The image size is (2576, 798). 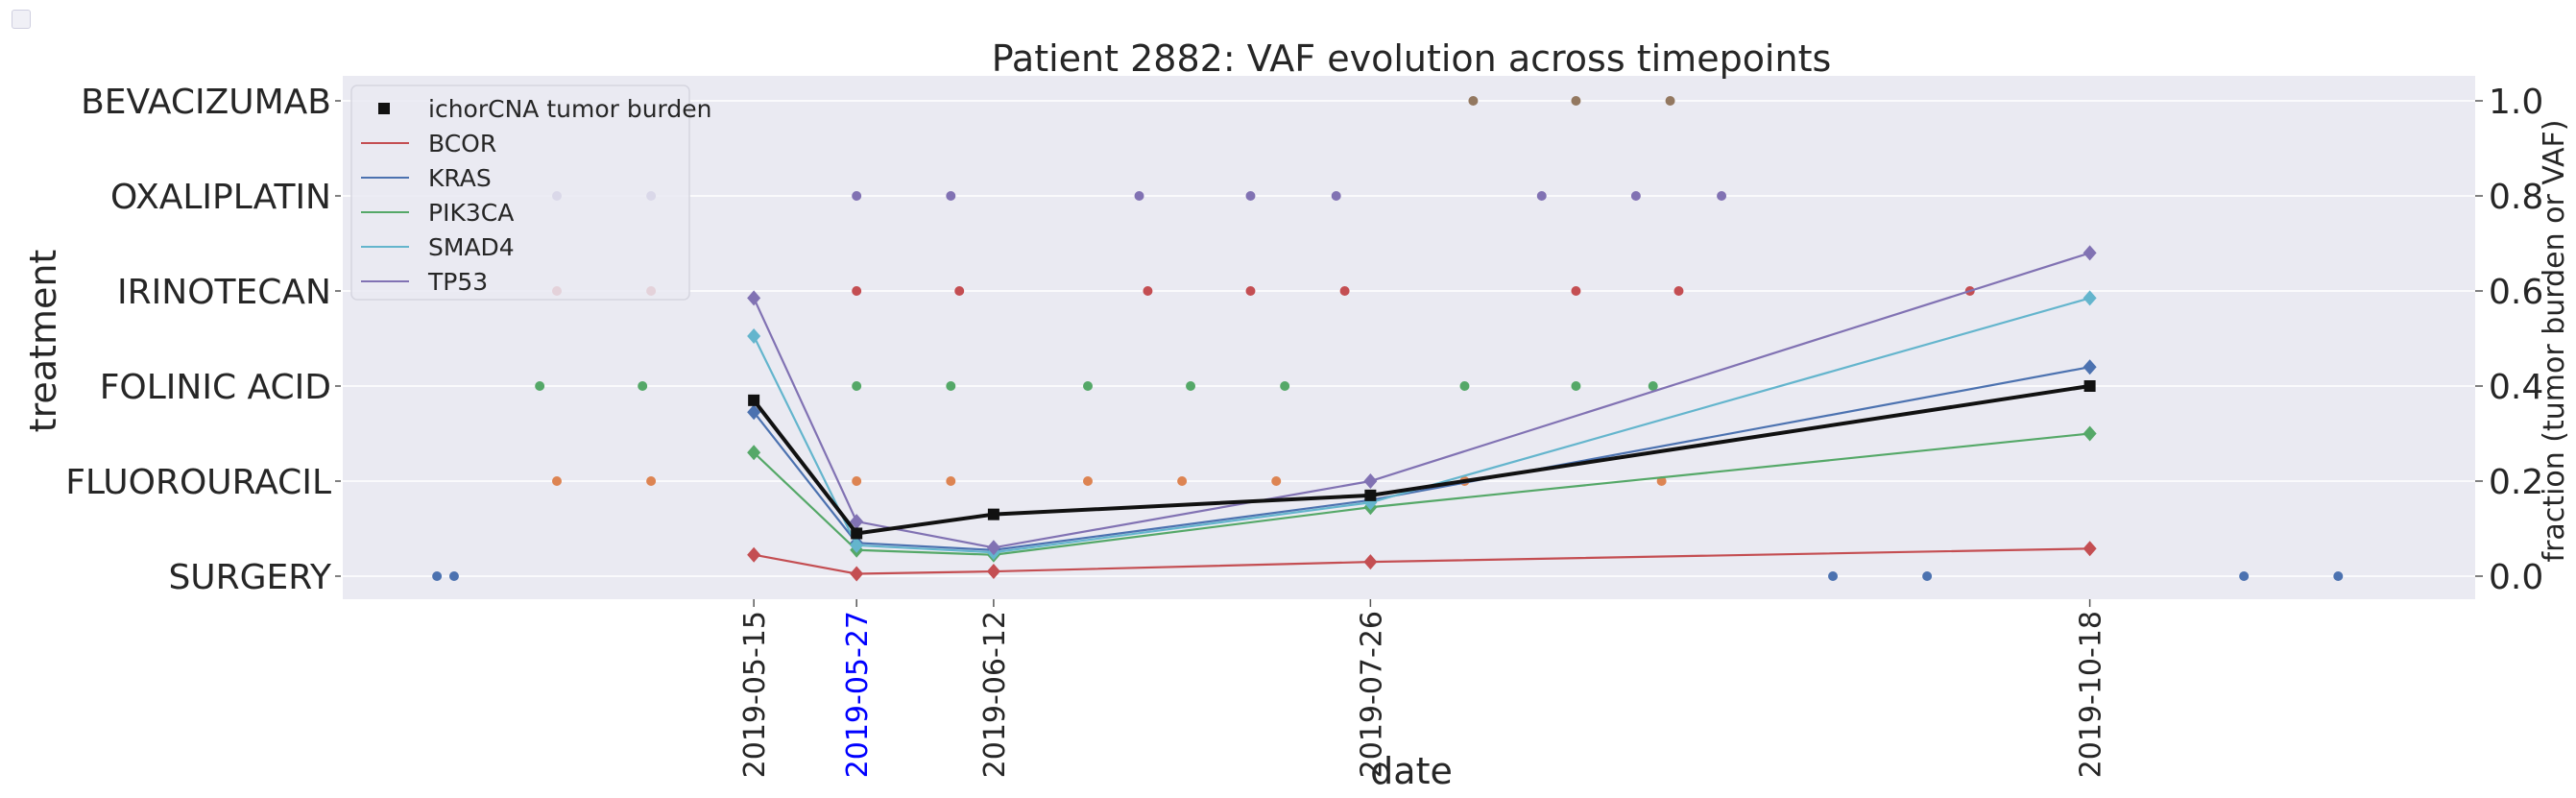 What do you see at coordinates (43, 341) in the screenshot?
I see `y-axis-left-label: treatment` at bounding box center [43, 341].